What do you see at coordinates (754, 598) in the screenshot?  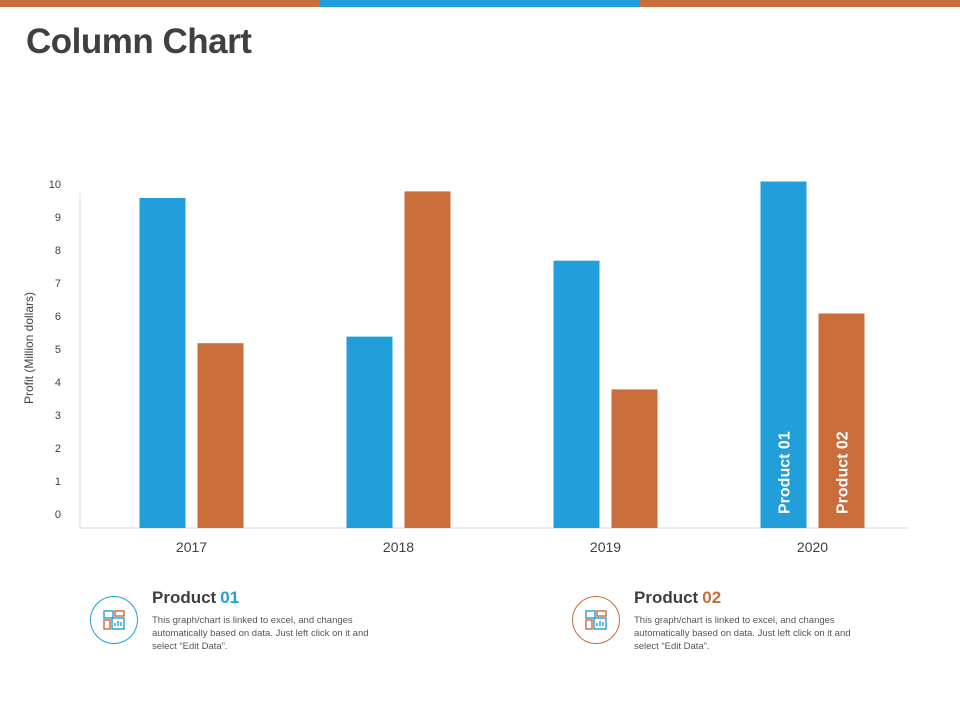 I see `legend-title: Product 02` at bounding box center [754, 598].